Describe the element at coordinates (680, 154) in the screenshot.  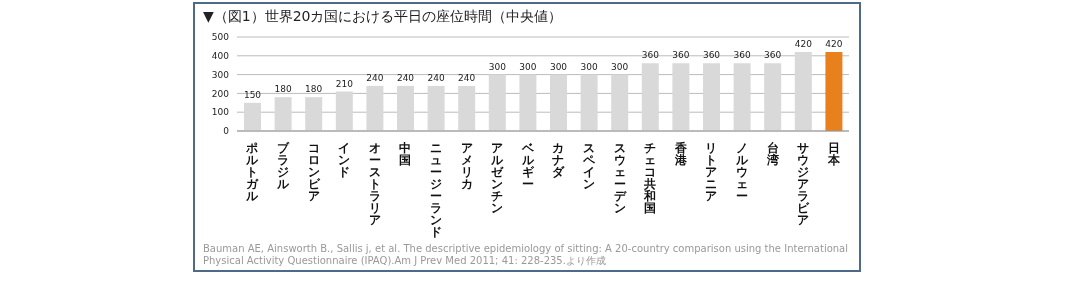
I see `x-tick-label: 香港` at that location.